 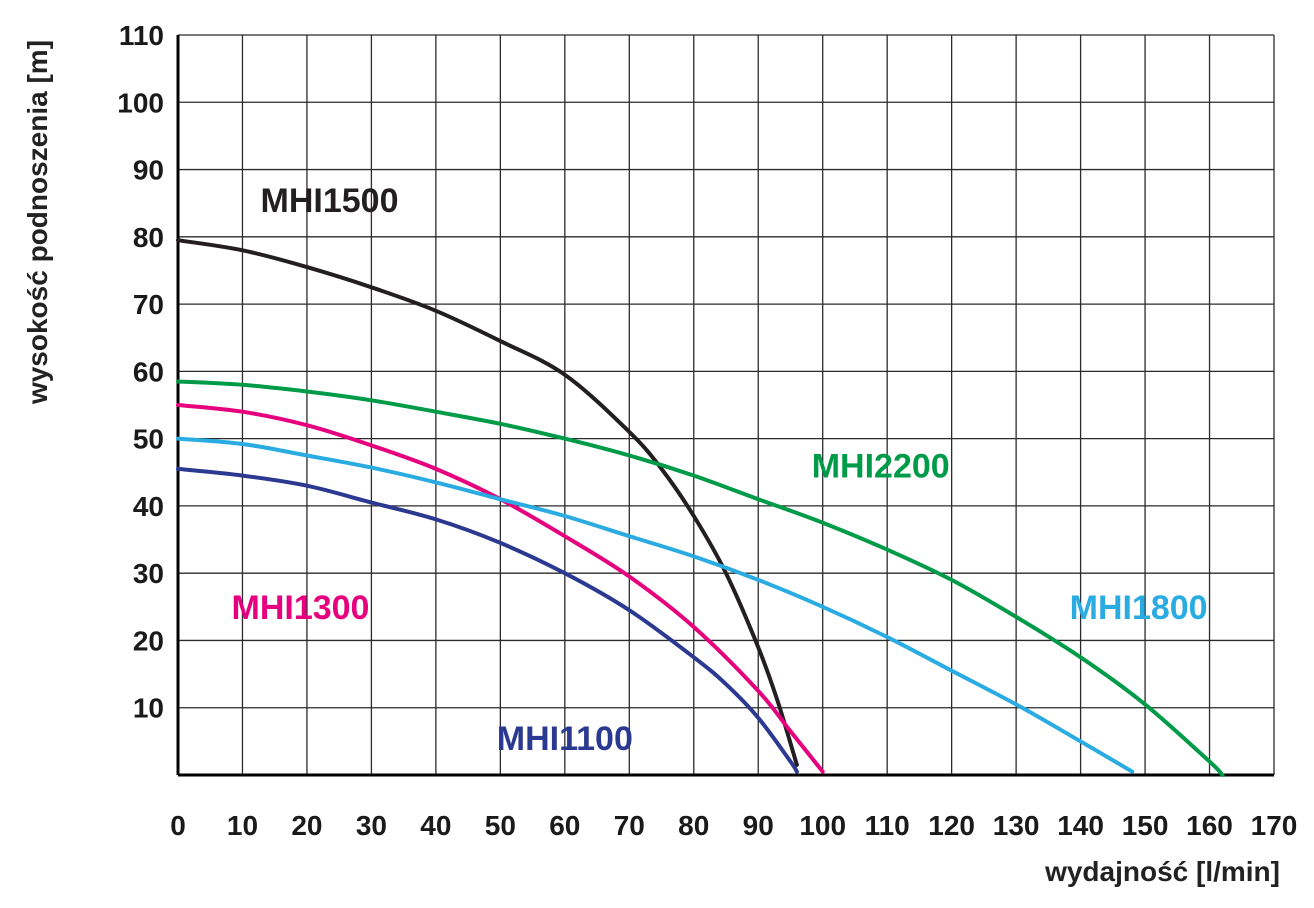 What do you see at coordinates (178, 825) in the screenshot?
I see `x-tick-label: 0` at bounding box center [178, 825].